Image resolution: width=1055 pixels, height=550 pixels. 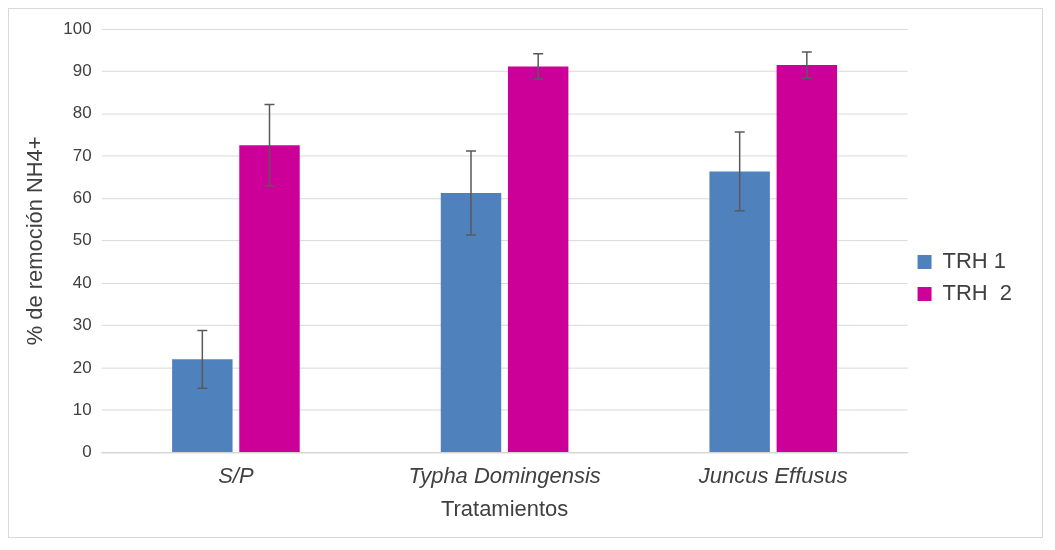 I want to click on x-axis-title: Tratamientos, so click(x=504, y=508).